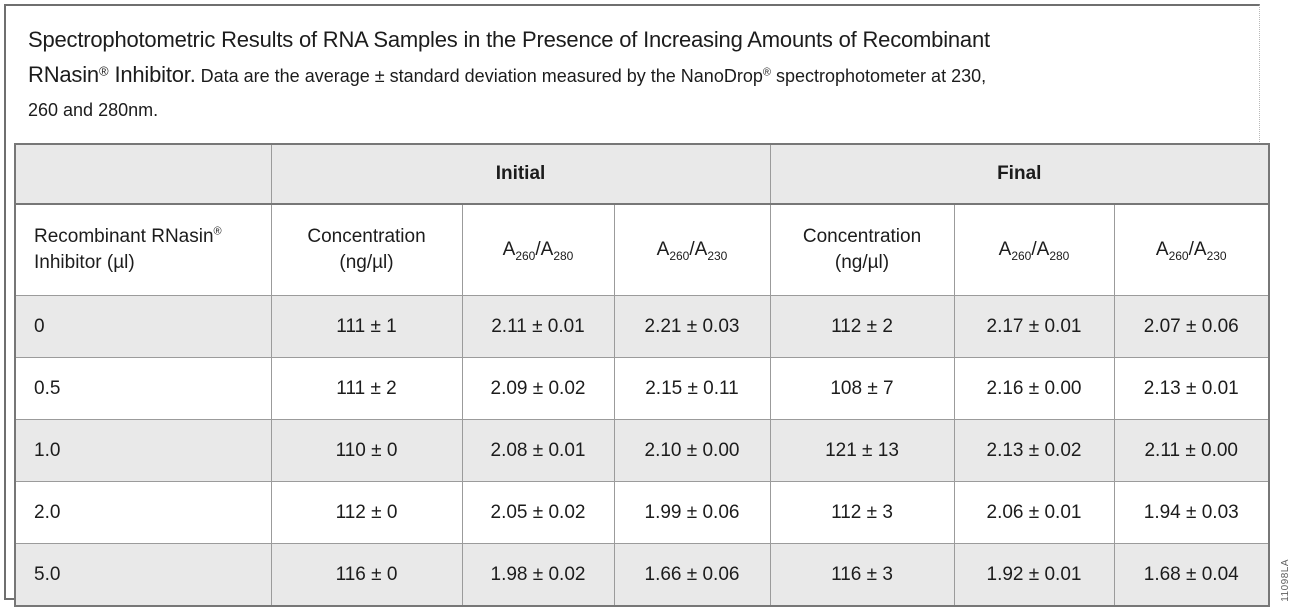 This screenshot has height=608, width=1292. I want to click on cell-initial-a260-a280: 2.08 ± 0.01, so click(538, 450).